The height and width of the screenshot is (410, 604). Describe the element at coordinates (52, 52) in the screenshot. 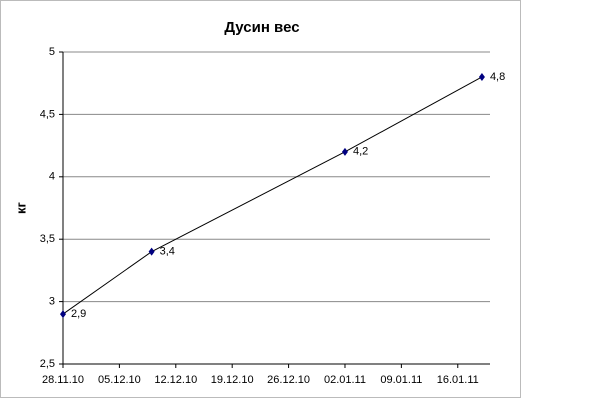

I see `y-tick-label: 5` at that location.